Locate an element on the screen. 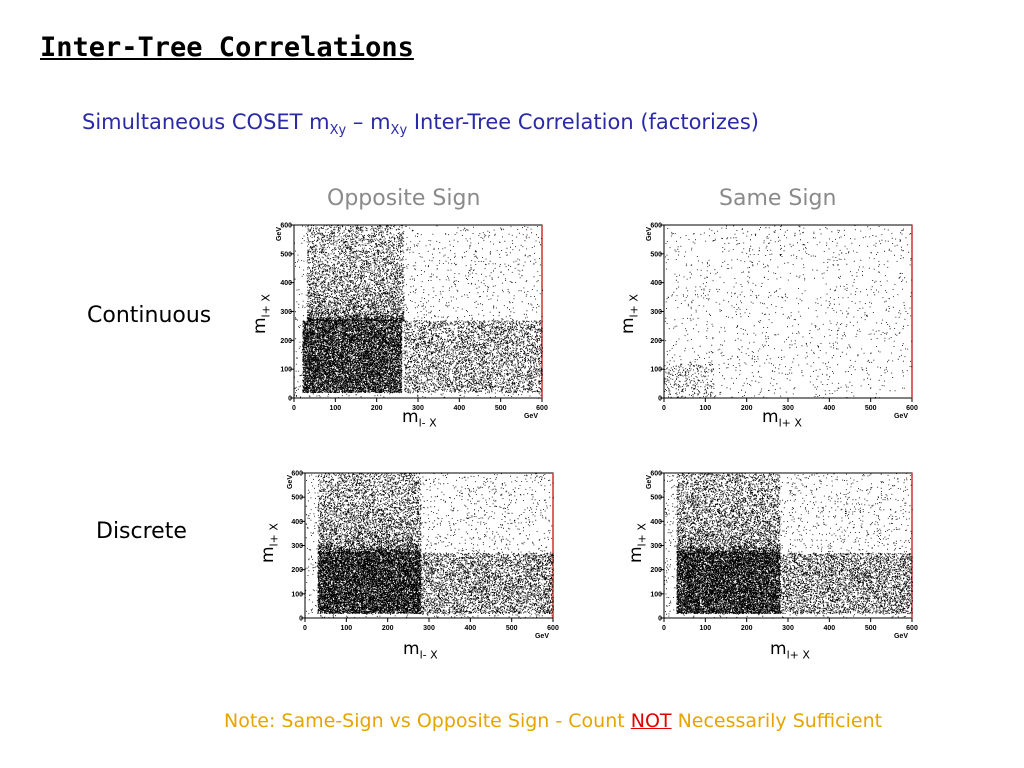 The width and height of the screenshot is (1024, 768). footnote-emphasis: NOT is located at coordinates (651, 721).